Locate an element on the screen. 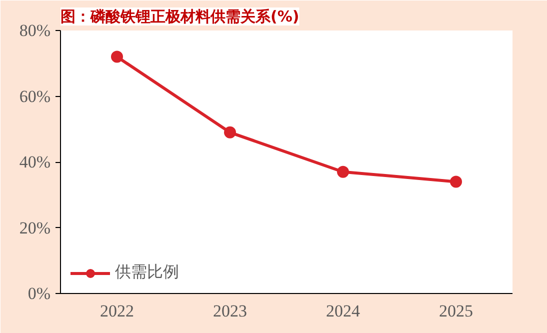 The image size is (547, 333). x-tick-label: 2023 is located at coordinates (230, 311).